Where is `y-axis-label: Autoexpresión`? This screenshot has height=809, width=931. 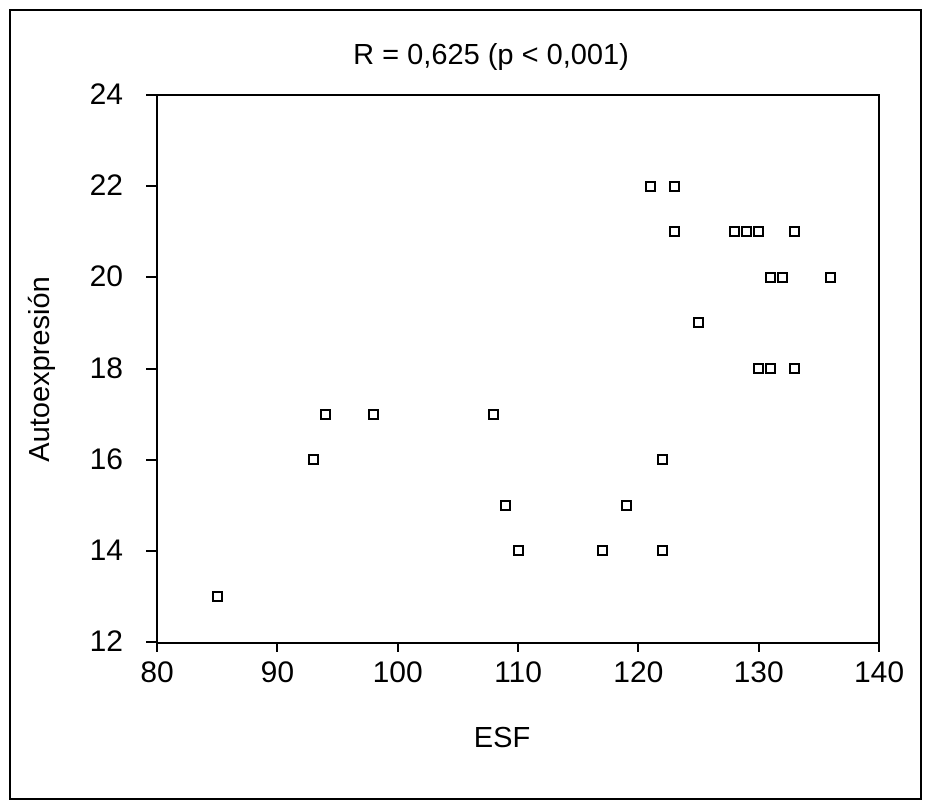
y-axis-label: Autoexpresión is located at coordinates (40, 369).